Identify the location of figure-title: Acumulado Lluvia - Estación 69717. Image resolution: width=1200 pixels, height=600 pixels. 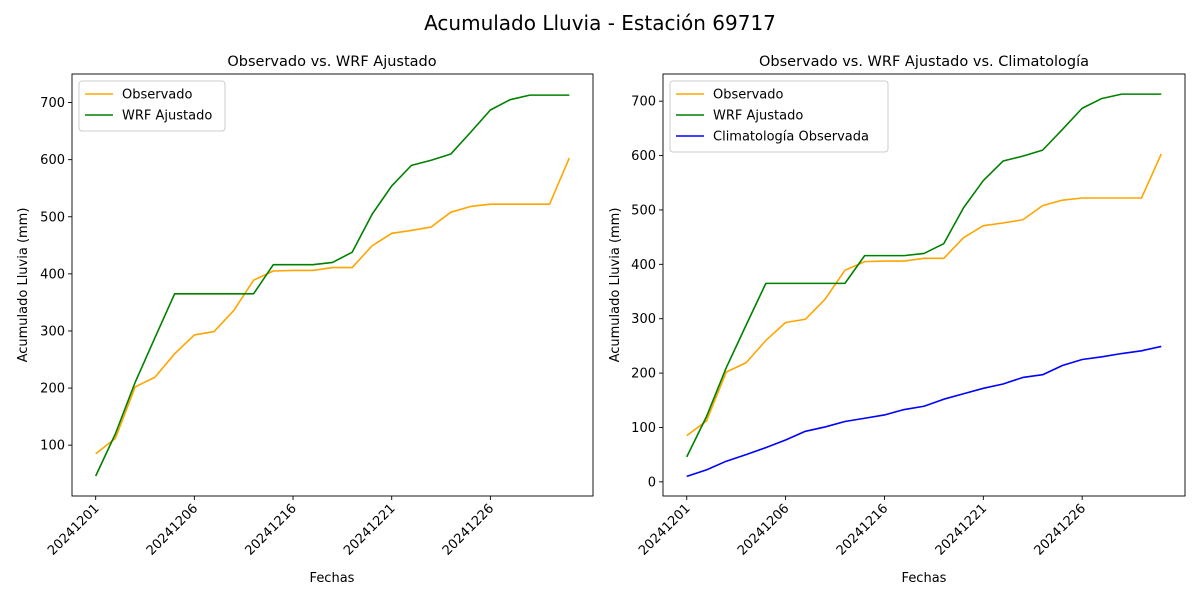
(600, 23).